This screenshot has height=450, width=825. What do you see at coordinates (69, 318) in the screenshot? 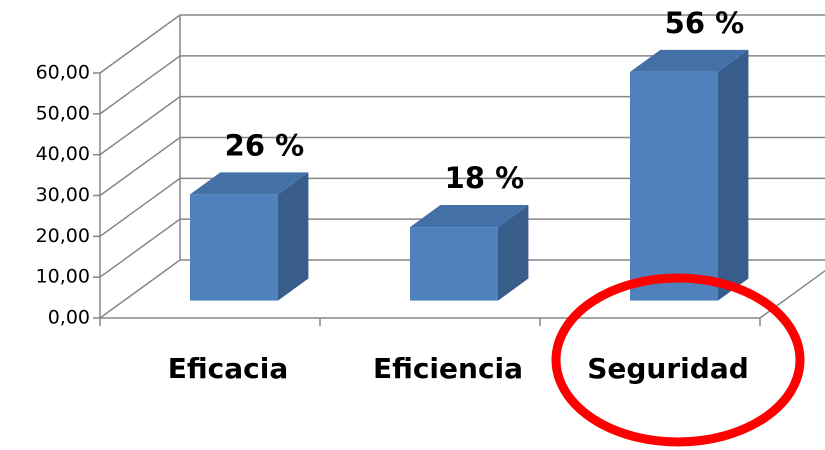
I see `y-tick-label: 0,00` at bounding box center [69, 318].